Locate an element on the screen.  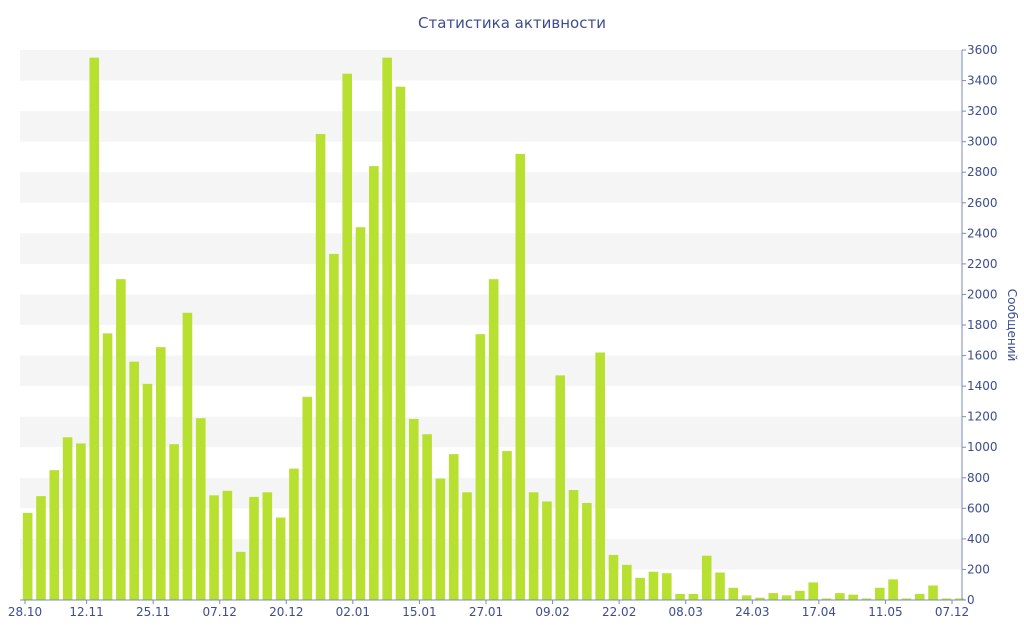
y-axis-label: Сообщений is located at coordinates (1012, 325).